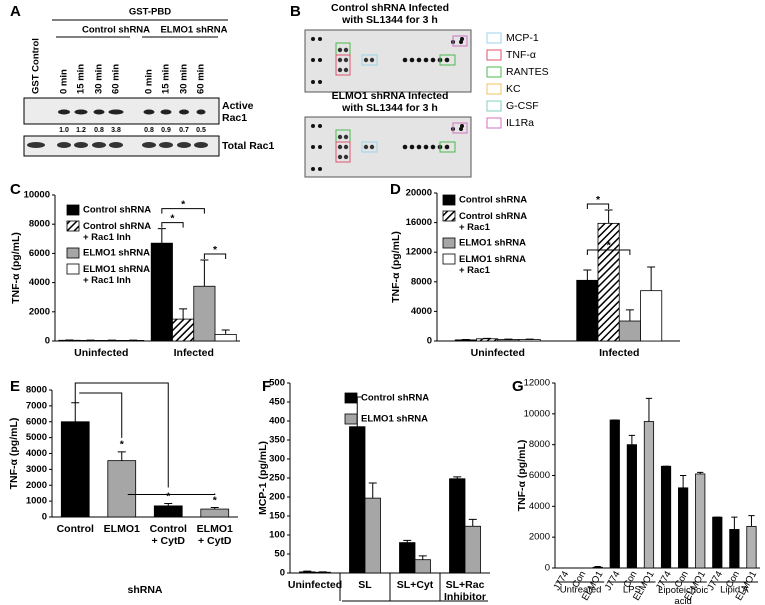  What do you see at coordinates (193, 30) in the screenshot?
I see `group-label: ELMO1 shRNA` at bounding box center [193, 30].